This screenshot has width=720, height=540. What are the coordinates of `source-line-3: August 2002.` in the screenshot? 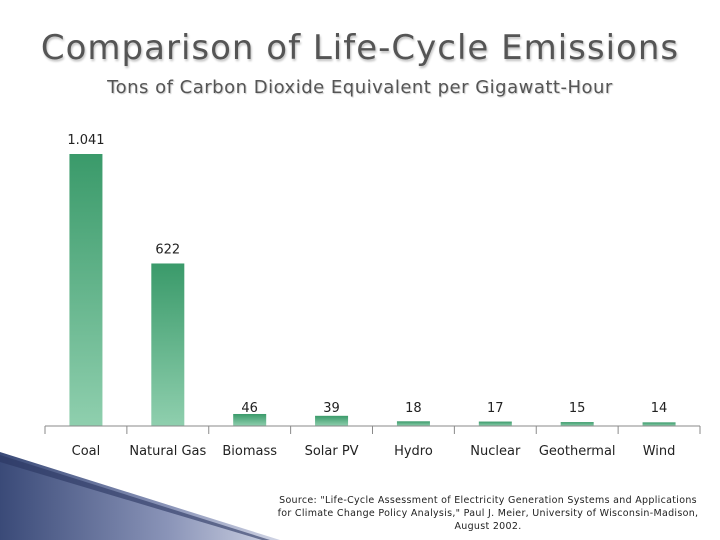 It's located at (488, 526).